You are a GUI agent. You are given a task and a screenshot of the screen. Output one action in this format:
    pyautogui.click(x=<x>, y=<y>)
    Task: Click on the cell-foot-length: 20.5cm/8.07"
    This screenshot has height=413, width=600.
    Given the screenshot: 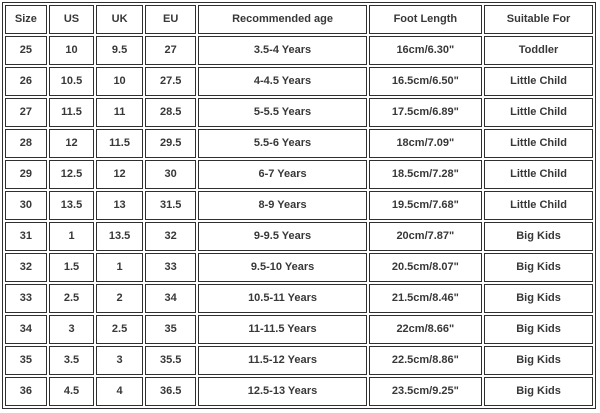 What is the action you would take?
    pyautogui.click(x=425, y=267)
    